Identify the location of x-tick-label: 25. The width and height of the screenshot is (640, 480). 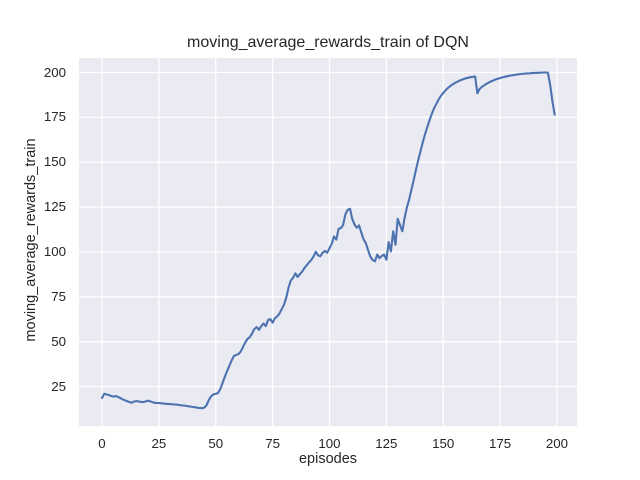
(159, 443).